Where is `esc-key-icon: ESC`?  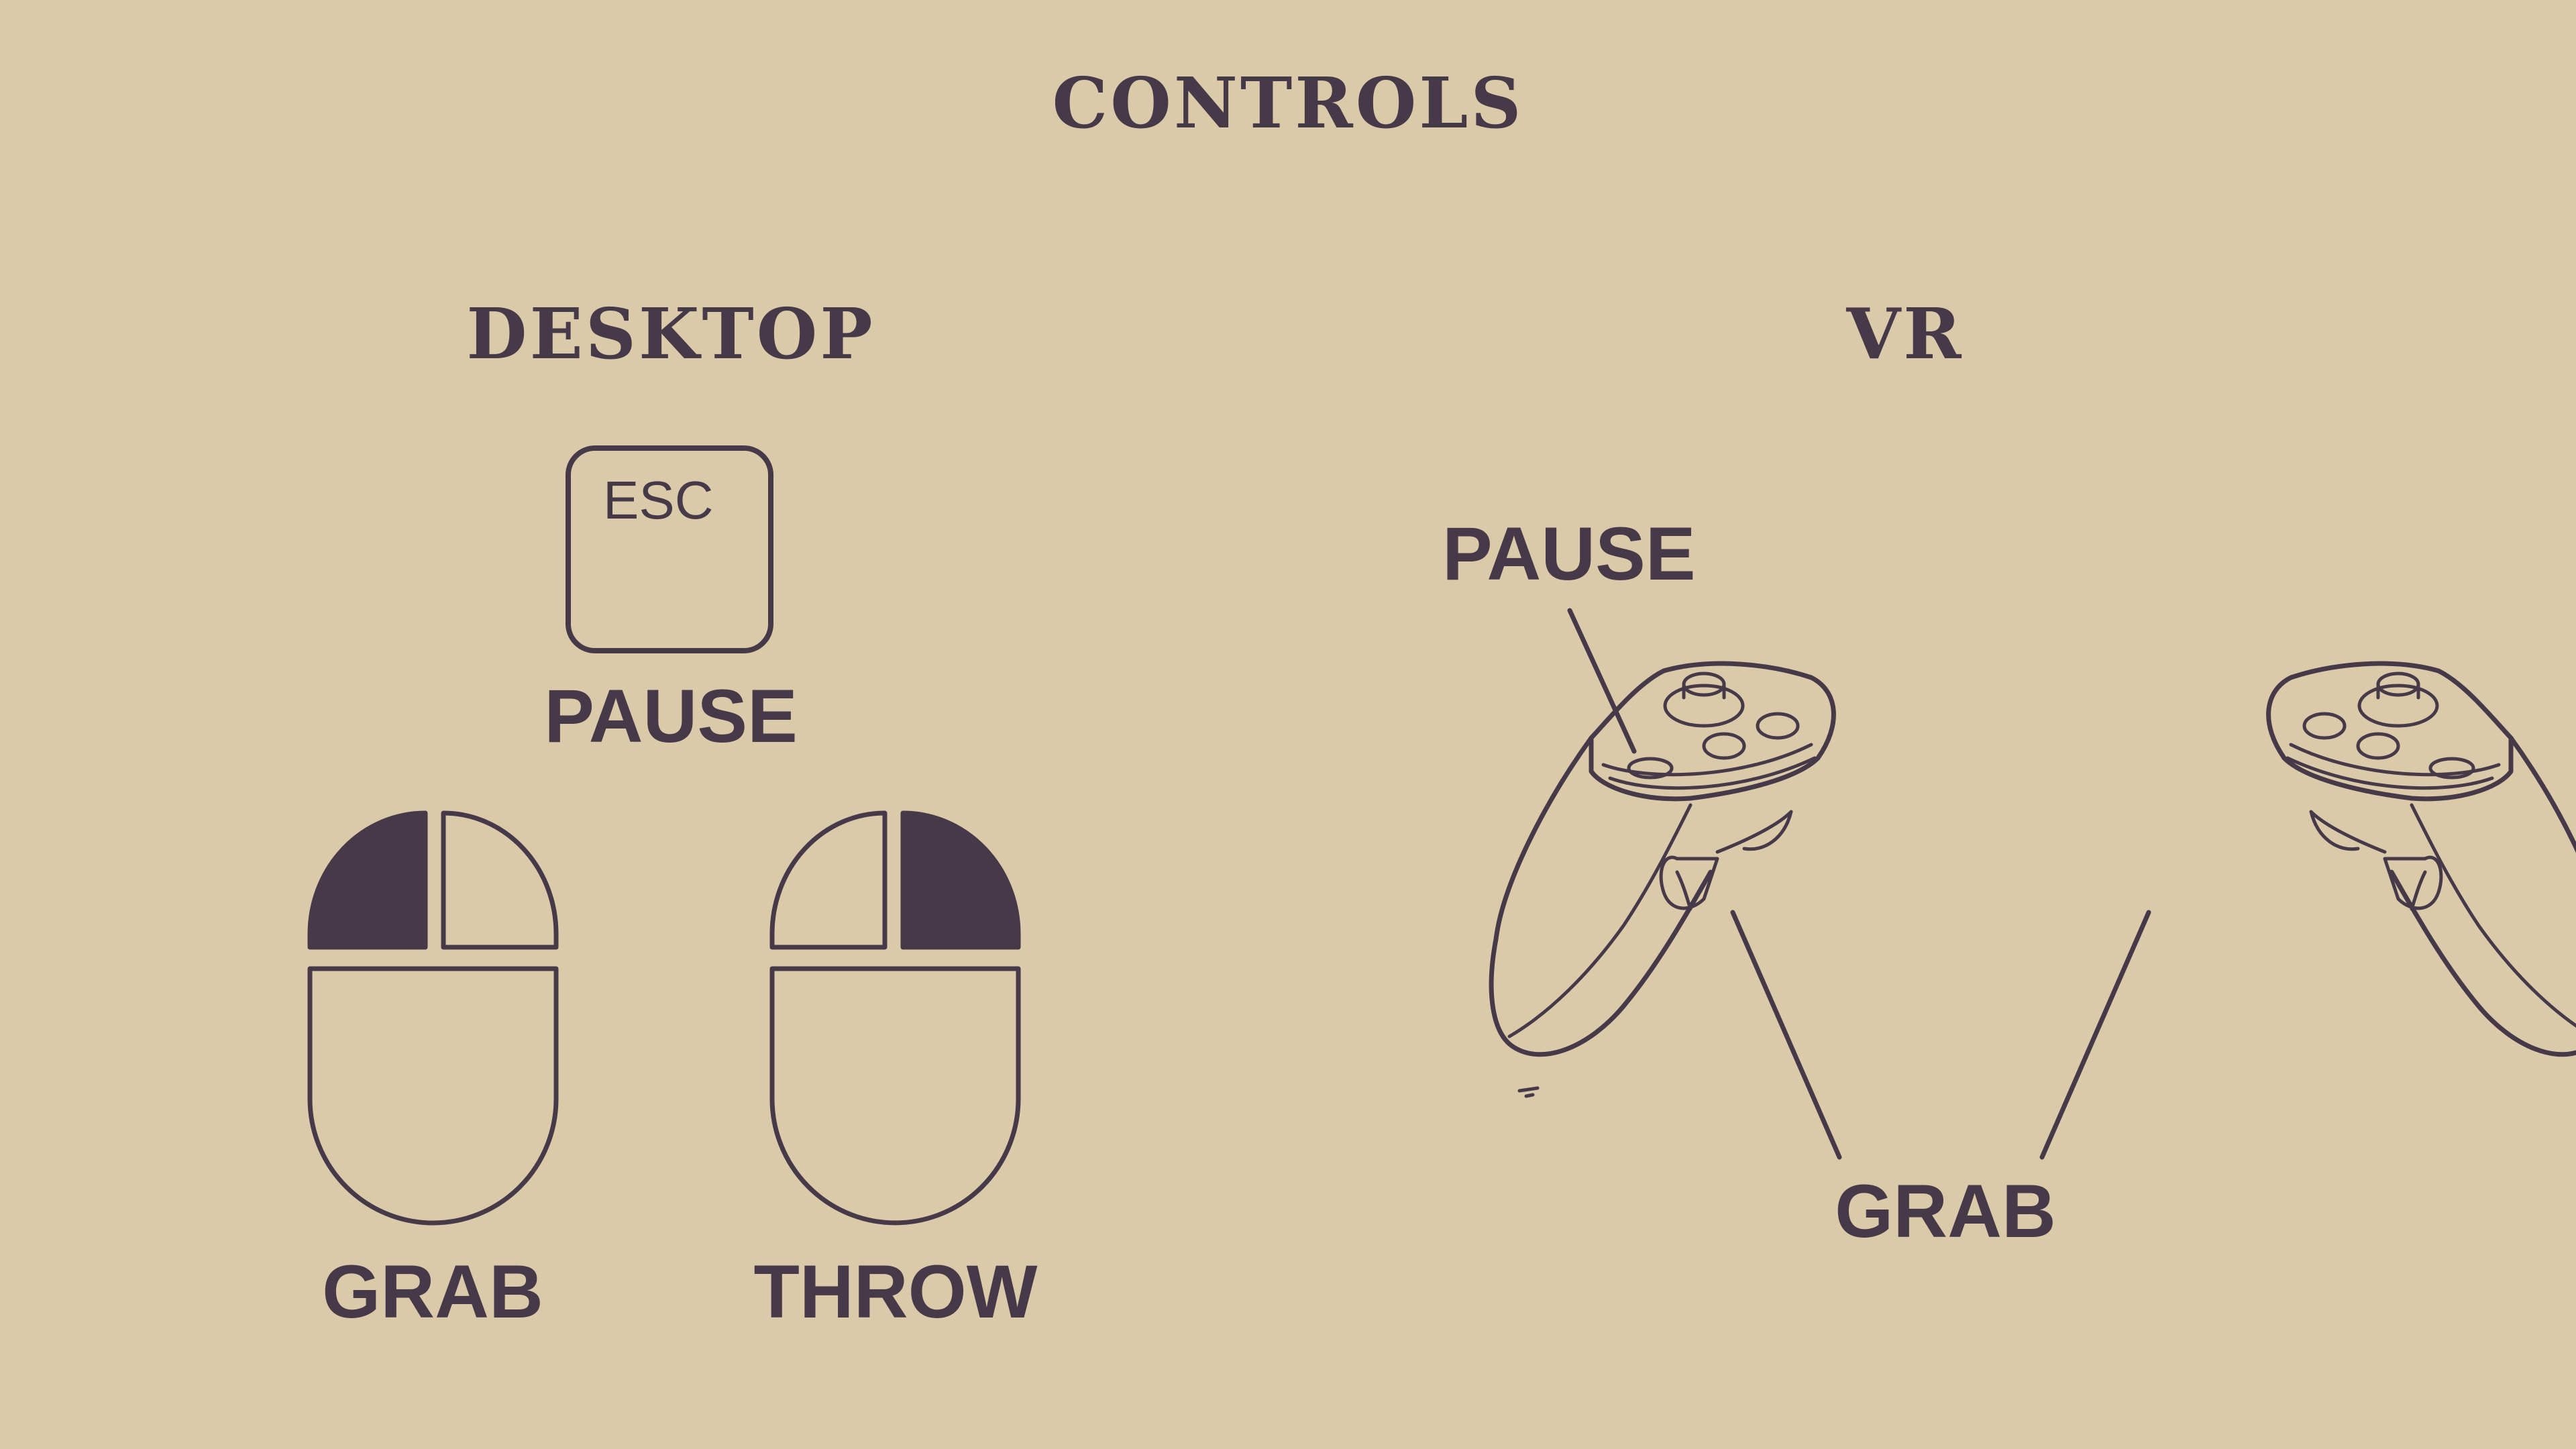
esc-key-icon: ESC is located at coordinates (669, 549).